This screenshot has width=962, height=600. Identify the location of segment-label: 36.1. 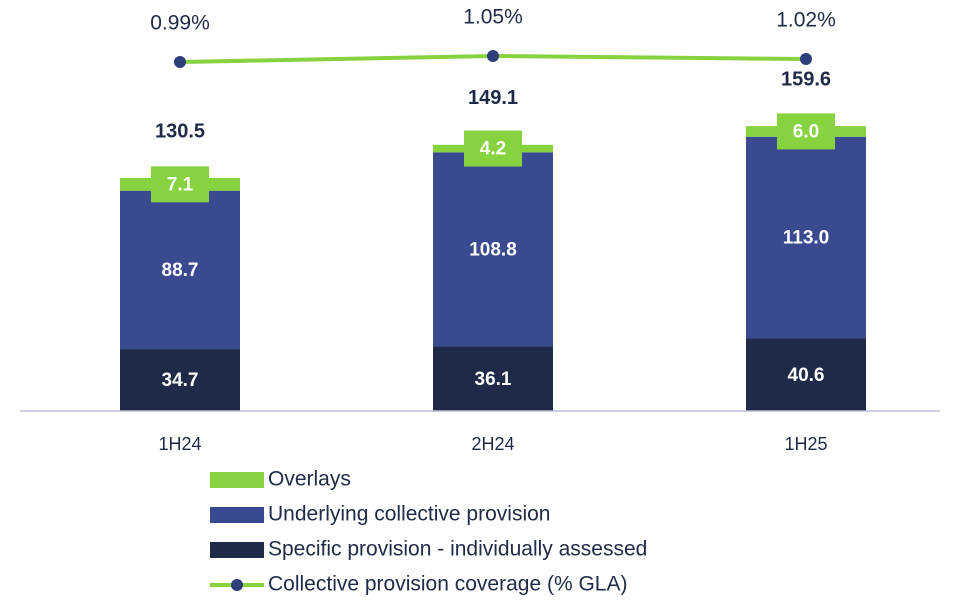
(493, 379).